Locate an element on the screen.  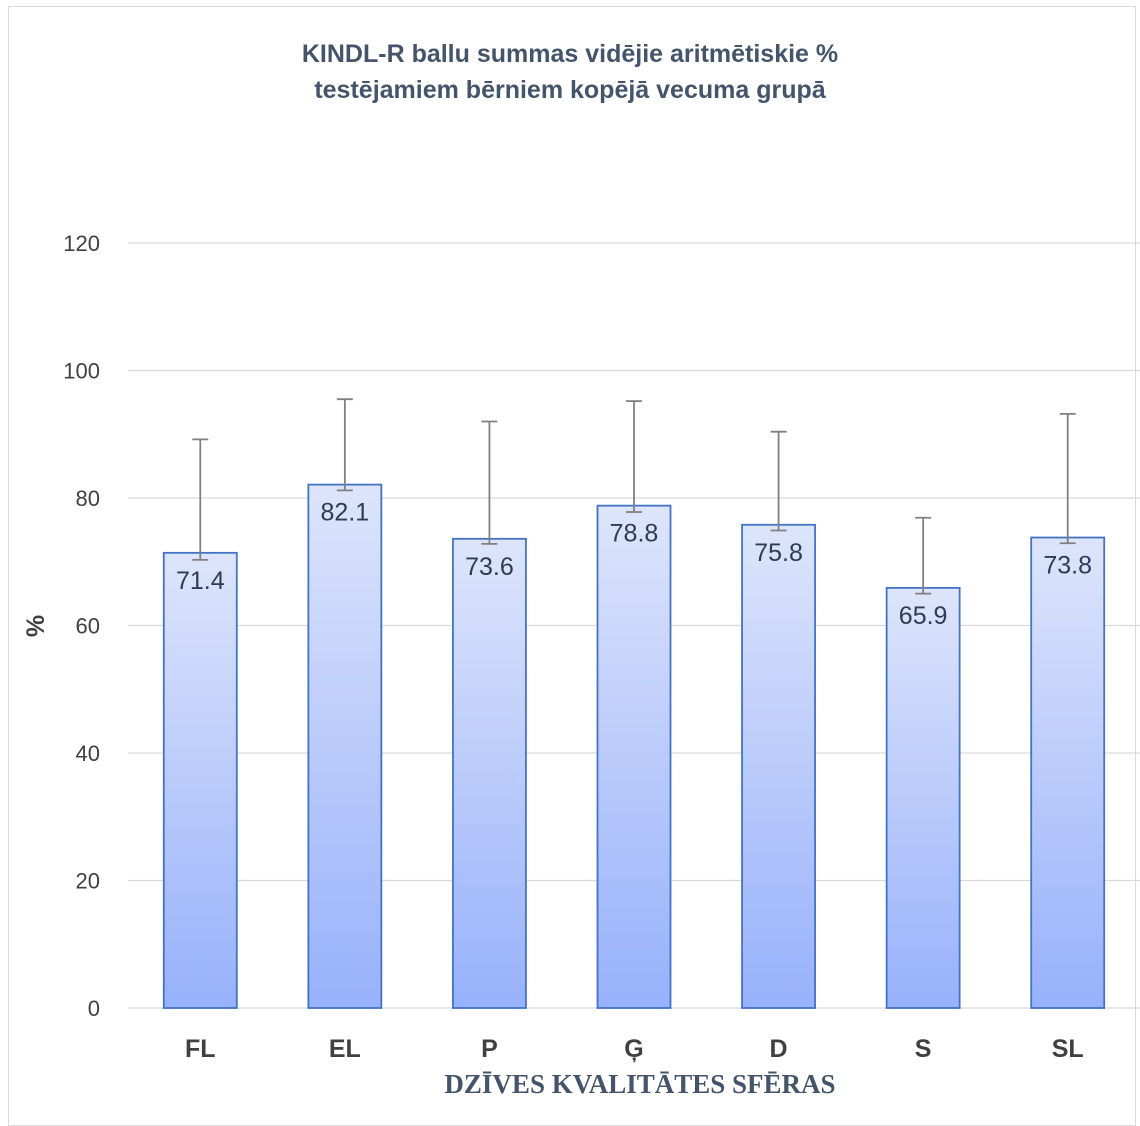
y-axis-tick-labels: 0 20 40 60 80 100 120 is located at coordinates (81, 626).